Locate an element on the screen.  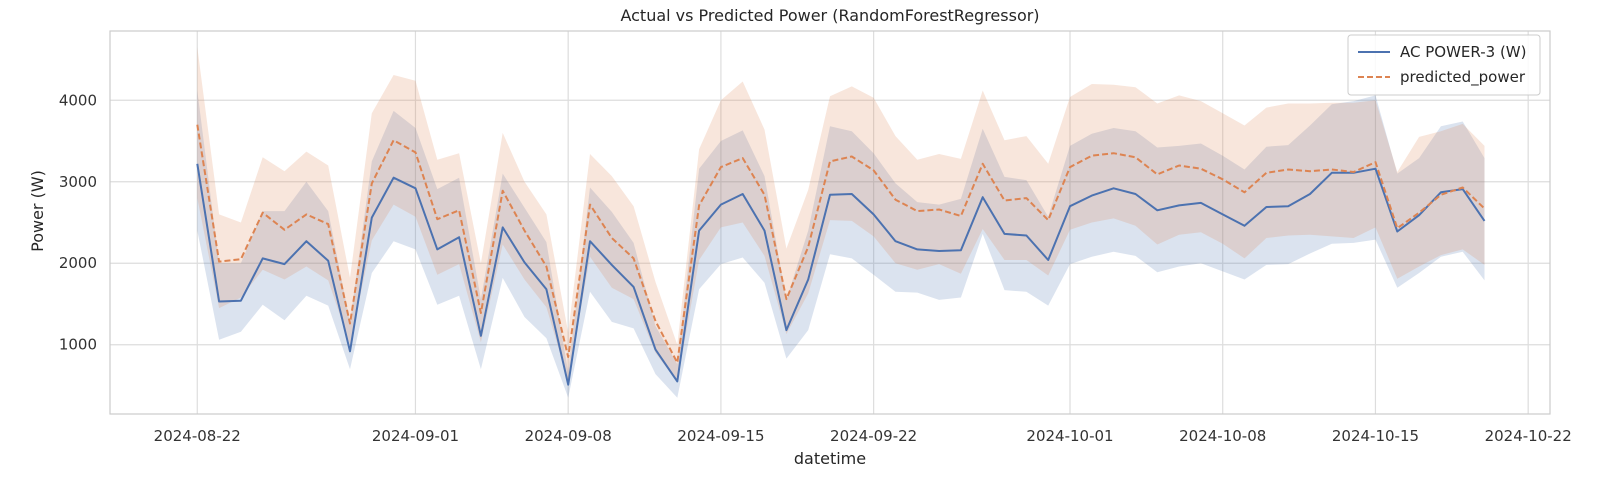
x-tick-label: 2024-10-08 is located at coordinates (1222, 436).